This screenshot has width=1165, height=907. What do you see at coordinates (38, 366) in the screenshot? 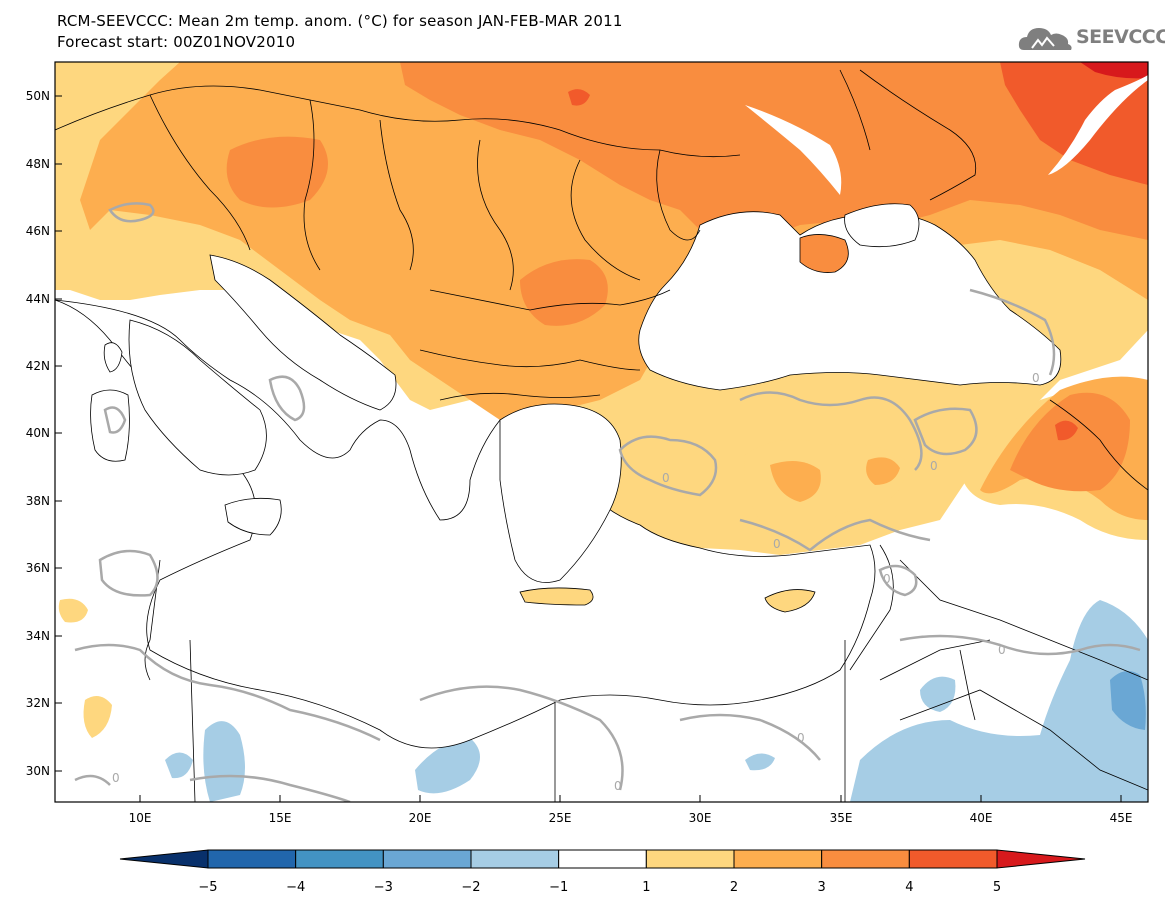
I see `lat-label: 42N` at bounding box center [38, 366].